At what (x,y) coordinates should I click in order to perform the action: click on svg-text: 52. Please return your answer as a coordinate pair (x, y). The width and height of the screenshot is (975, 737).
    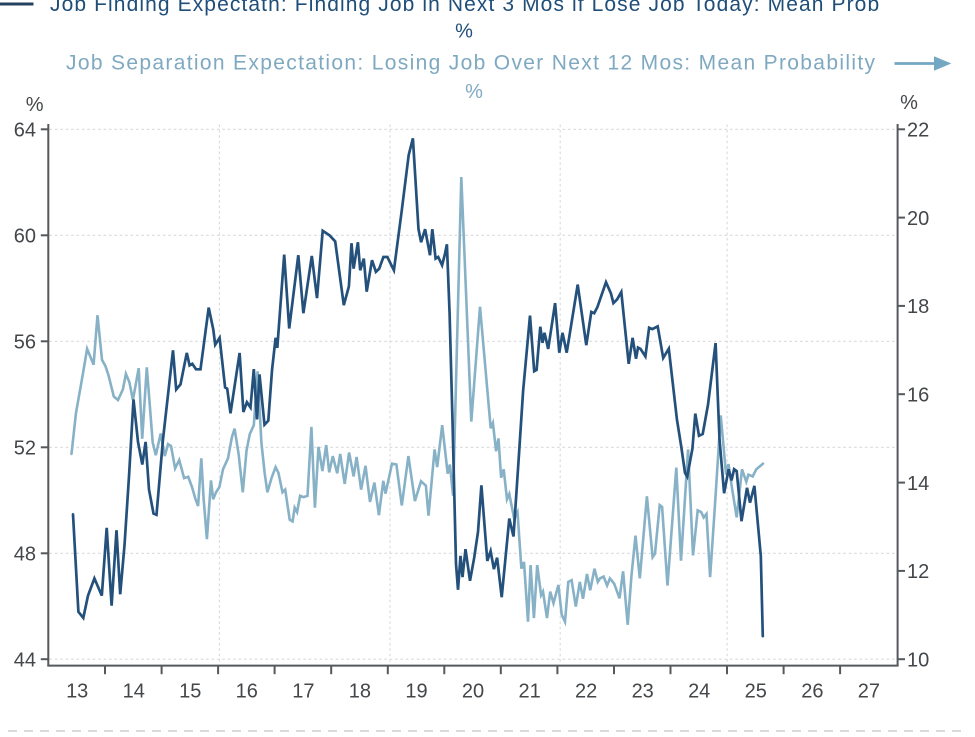
    Looking at the image, I should click on (25, 449).